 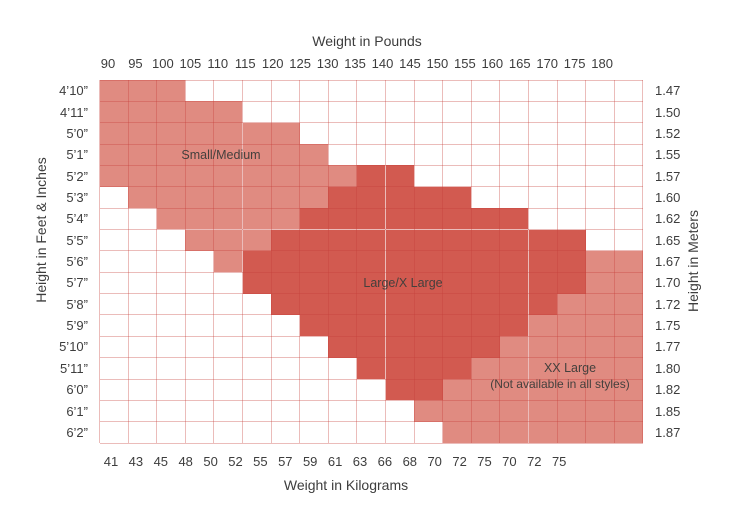 What do you see at coordinates (434, 461) in the screenshot?
I see `kg-tick: 70` at bounding box center [434, 461].